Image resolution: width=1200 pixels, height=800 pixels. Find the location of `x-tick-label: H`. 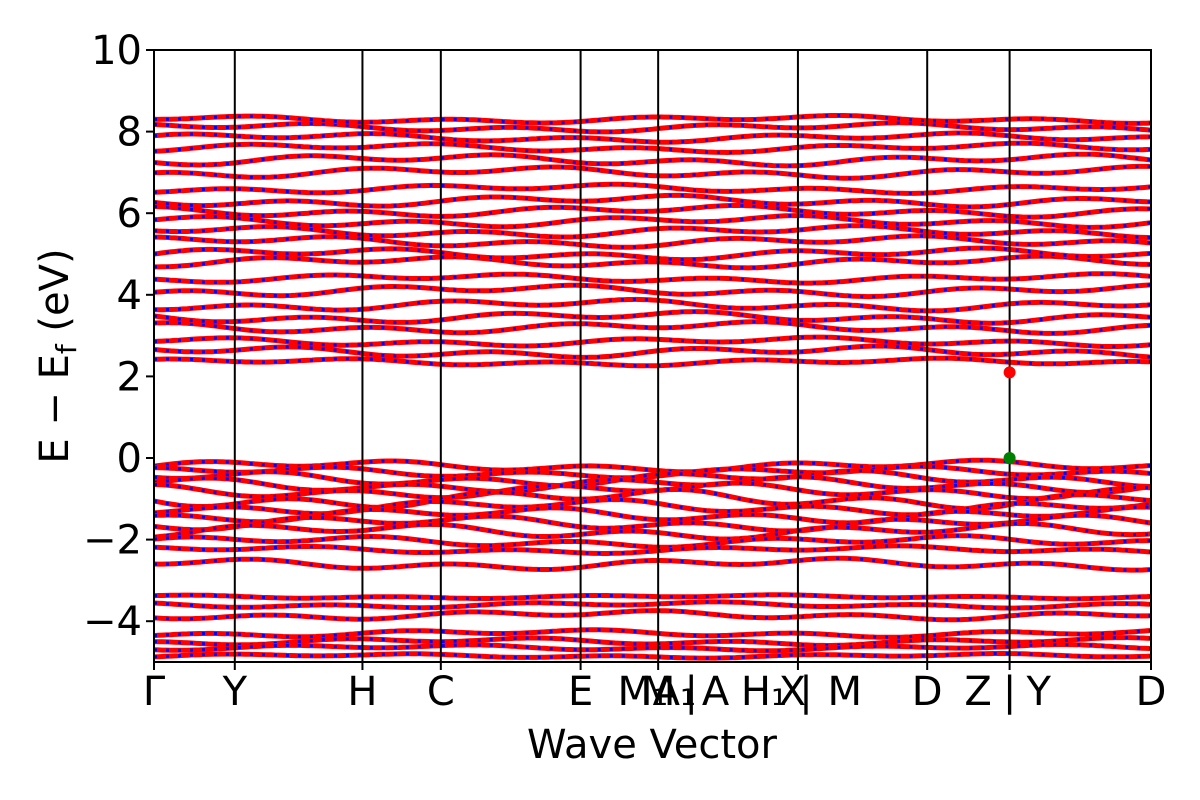

x-tick-label: H is located at coordinates (362, 692).